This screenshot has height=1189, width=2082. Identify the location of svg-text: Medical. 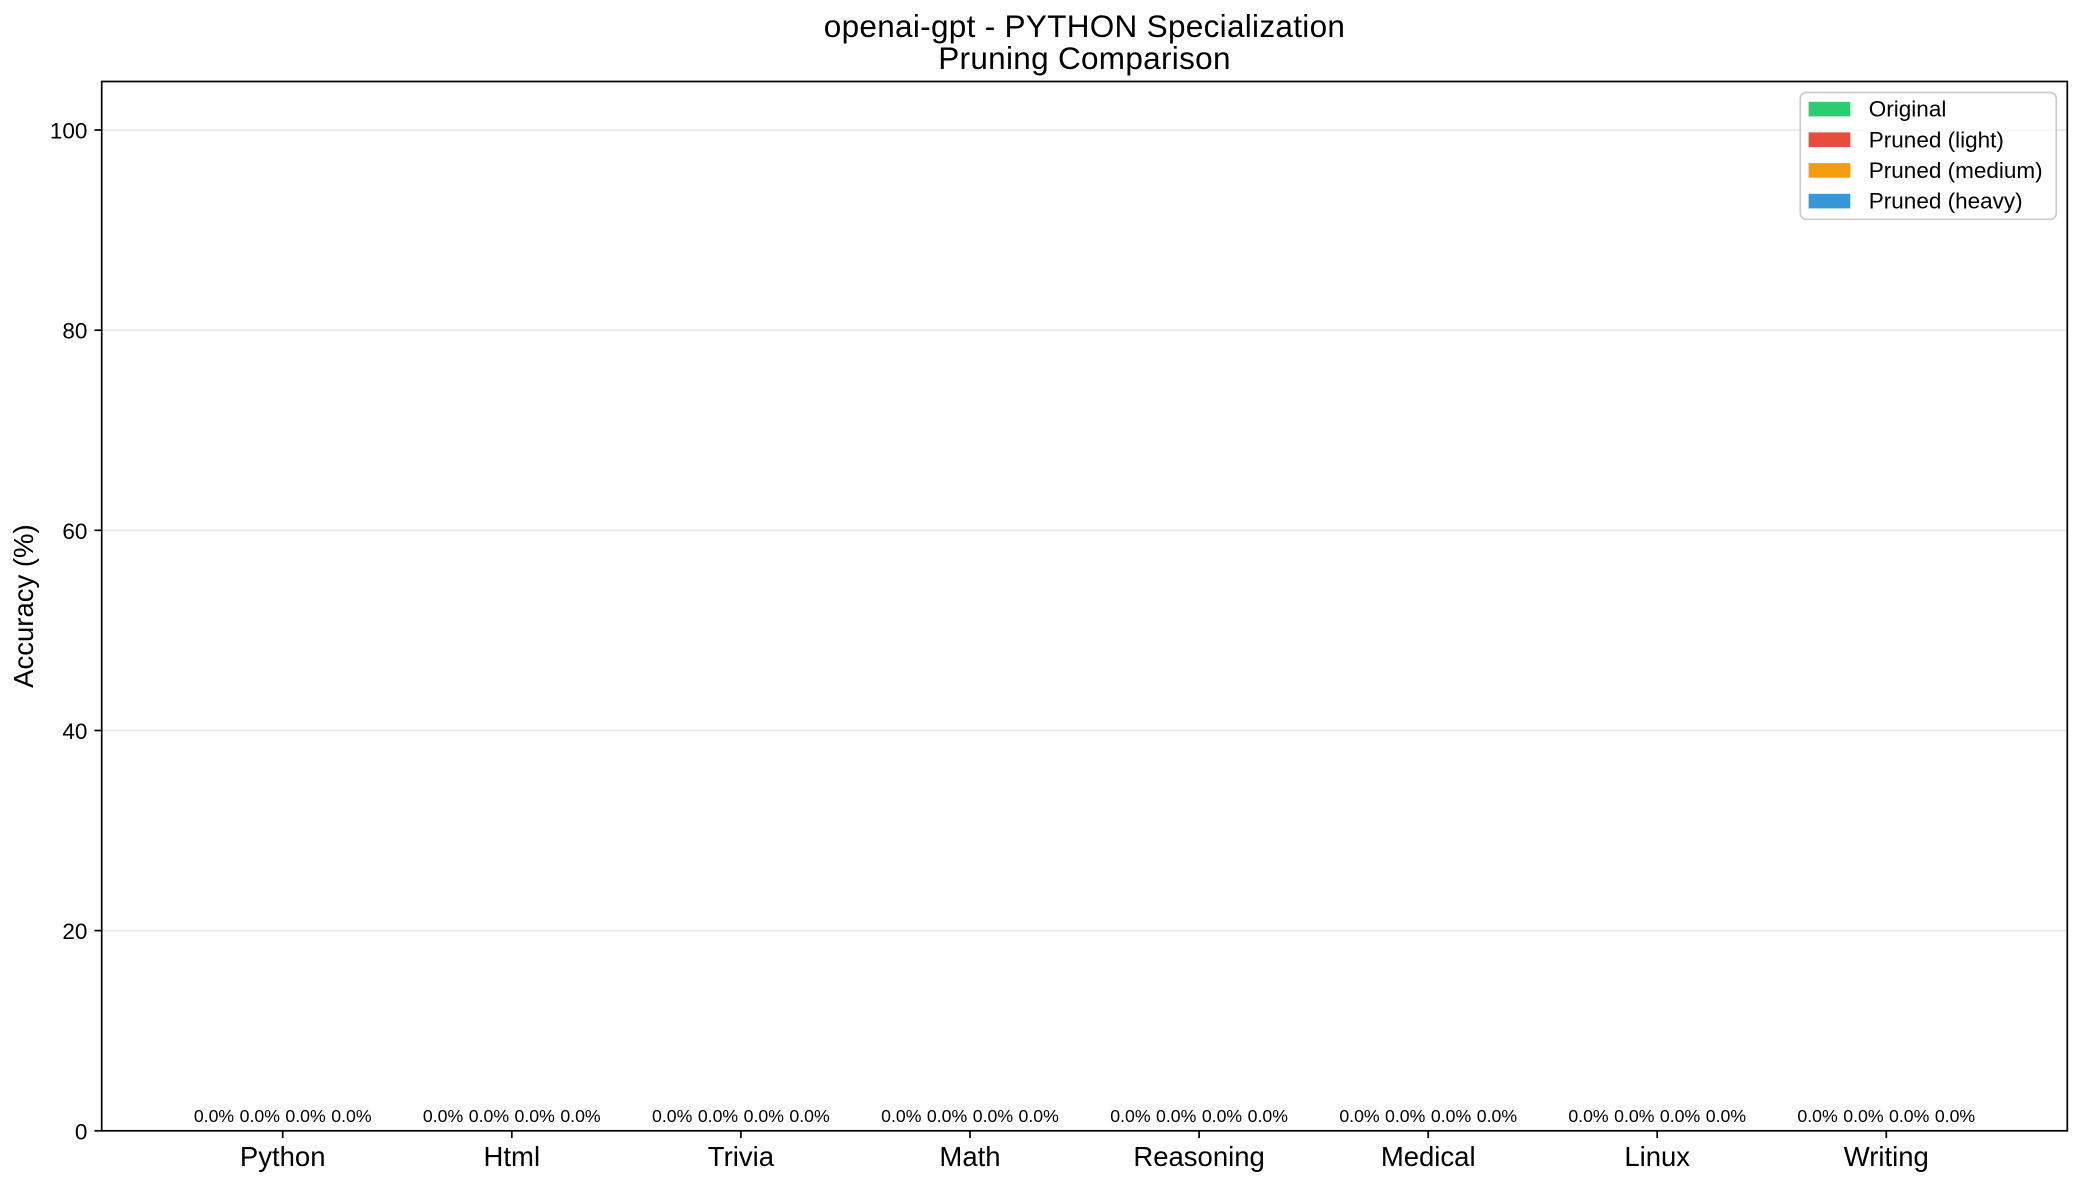
(1428, 1156).